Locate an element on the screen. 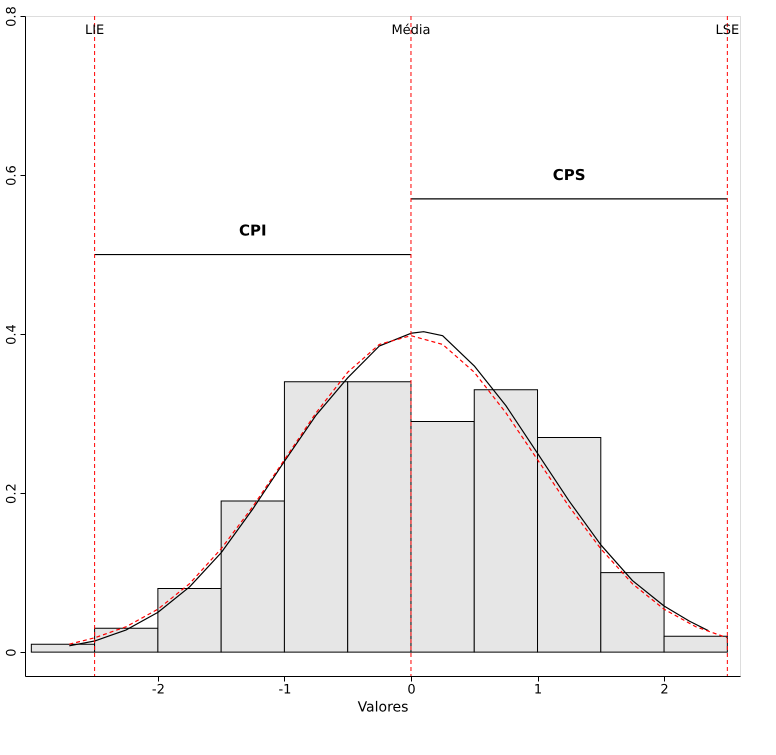  y-tick-label: 0.2 is located at coordinates (12, 493).